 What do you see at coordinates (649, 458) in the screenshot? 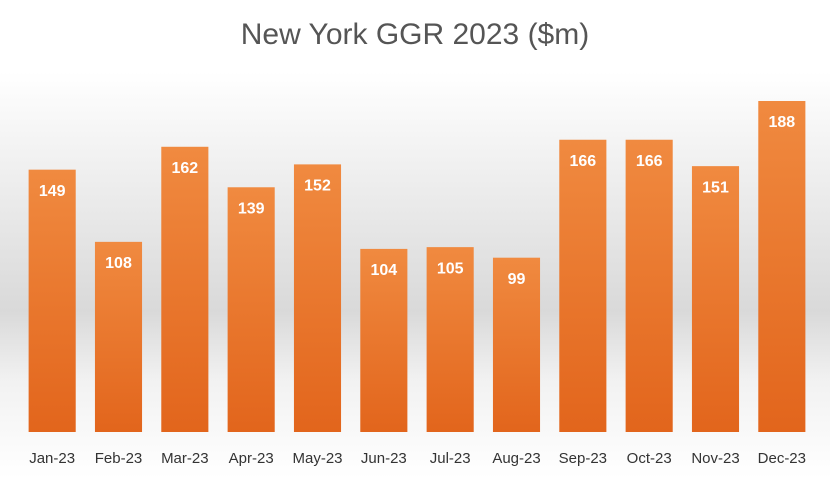
I see `x-tick-label: Oct-23` at bounding box center [649, 458].